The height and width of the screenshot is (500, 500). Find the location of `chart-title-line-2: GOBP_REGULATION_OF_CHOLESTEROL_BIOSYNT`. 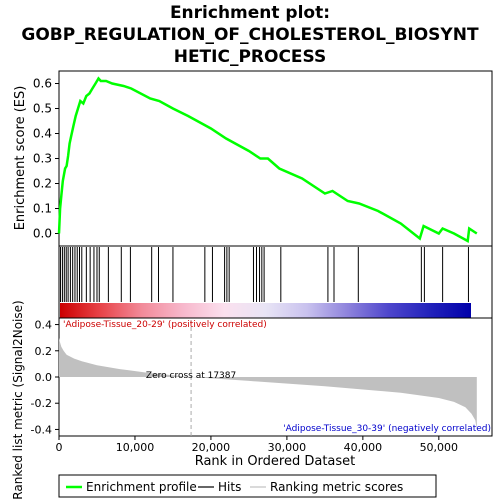

chart-title-line-2: GOBP_REGULATION_OF_CHOLESTEROL_BIOSYNT is located at coordinates (250, 35).